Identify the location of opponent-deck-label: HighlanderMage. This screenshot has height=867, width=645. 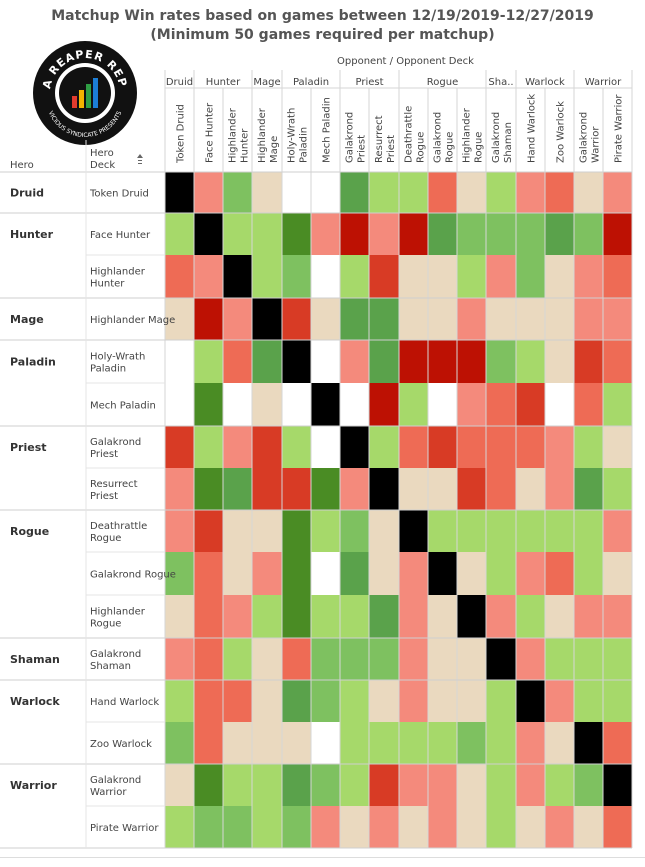
(268, 135).